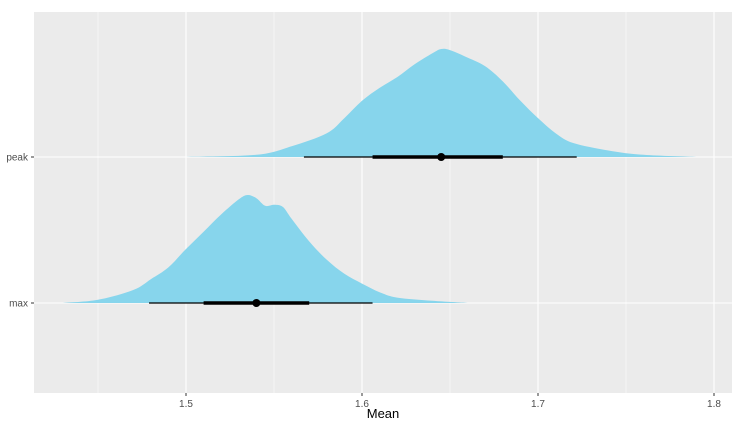 The height and width of the screenshot is (427, 742). Describe the element at coordinates (362, 404) in the screenshot. I see `x-tick-label: 1.6` at that location.